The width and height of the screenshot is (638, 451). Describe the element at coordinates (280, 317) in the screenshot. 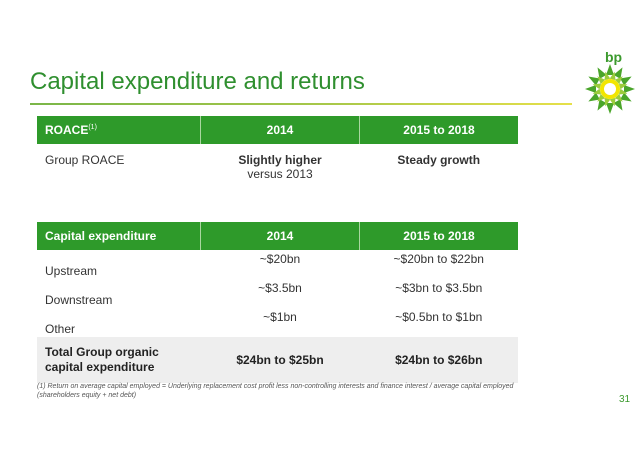

I see `capex-row-2014: ~$1bn` at that location.